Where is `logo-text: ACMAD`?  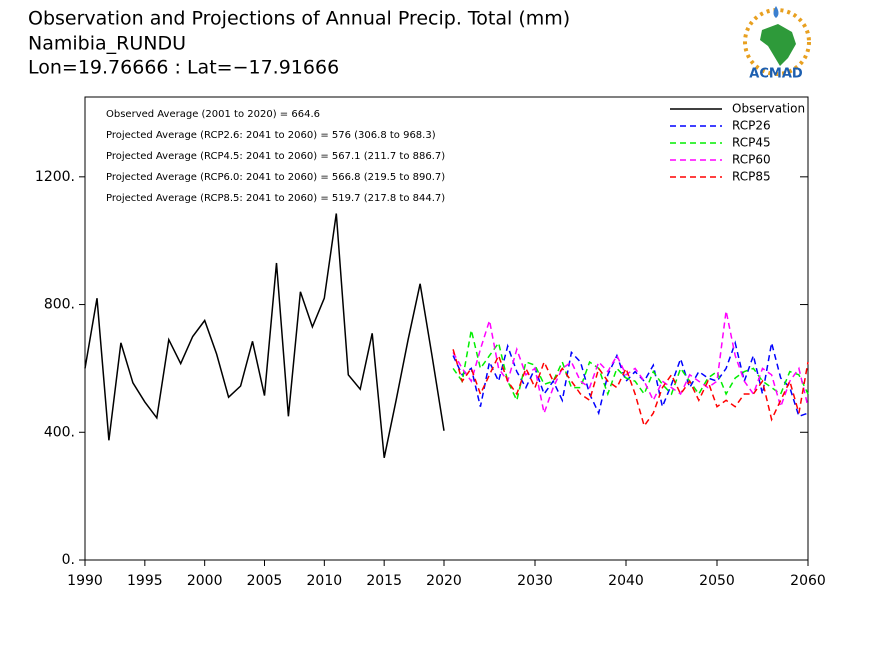 logo-text: ACMAD is located at coordinates (776, 74).